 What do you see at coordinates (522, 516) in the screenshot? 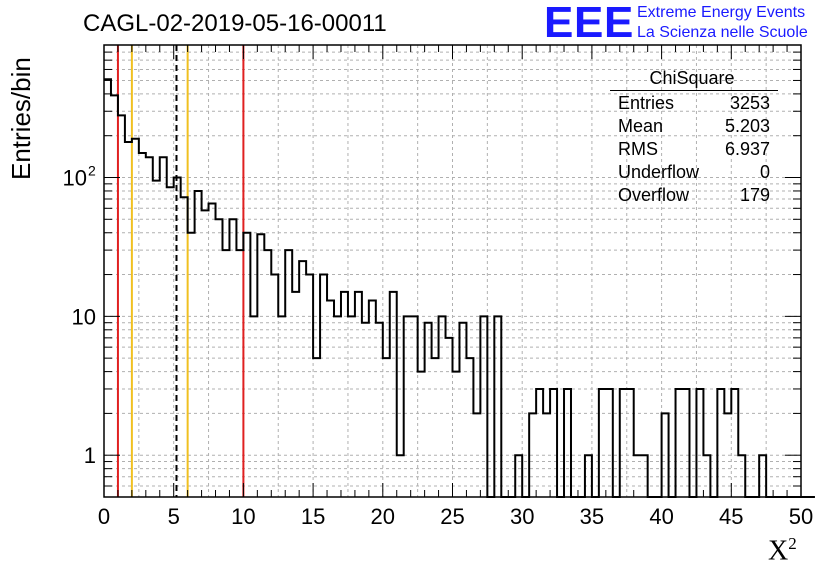
I see `x-tick-label: 30` at bounding box center [522, 516].